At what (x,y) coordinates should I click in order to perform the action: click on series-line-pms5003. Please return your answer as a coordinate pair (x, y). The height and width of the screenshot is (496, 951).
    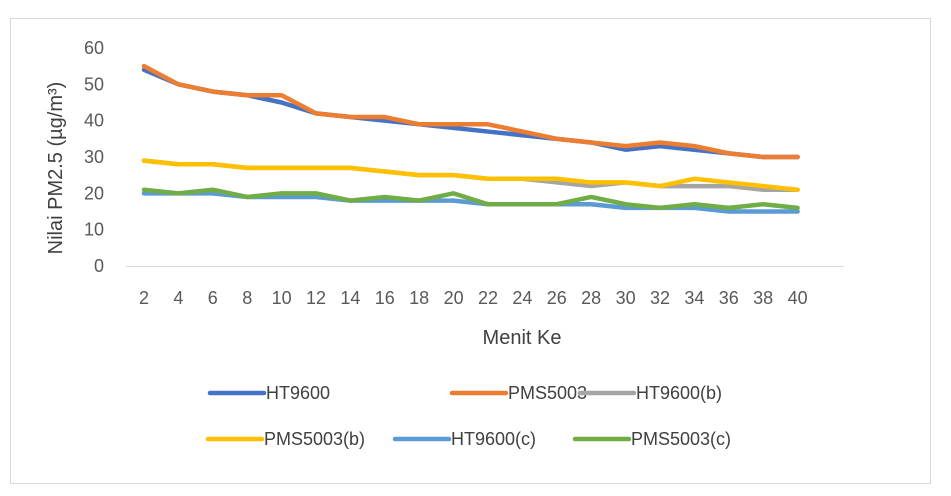
    Looking at the image, I should click on (470, 111).